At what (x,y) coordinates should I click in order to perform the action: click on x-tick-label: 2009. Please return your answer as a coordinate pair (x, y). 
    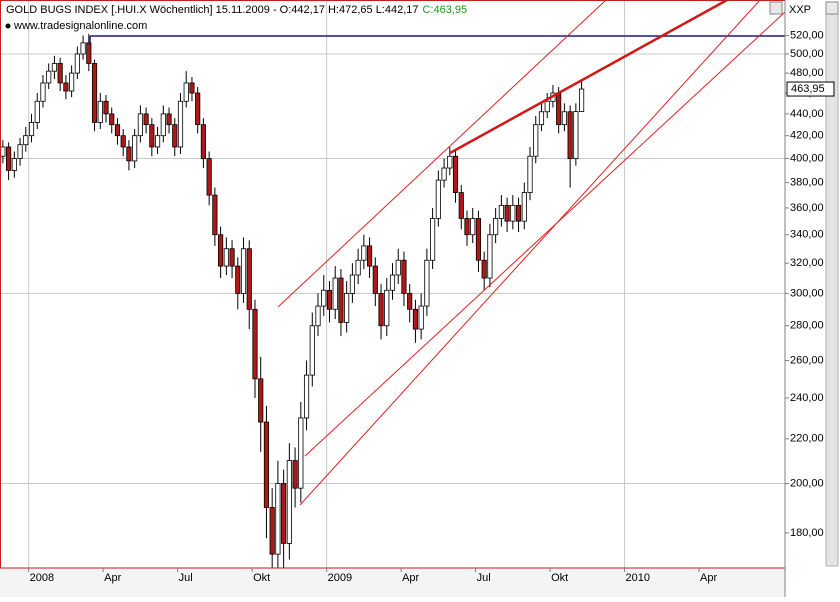
    Looking at the image, I should click on (340, 578).